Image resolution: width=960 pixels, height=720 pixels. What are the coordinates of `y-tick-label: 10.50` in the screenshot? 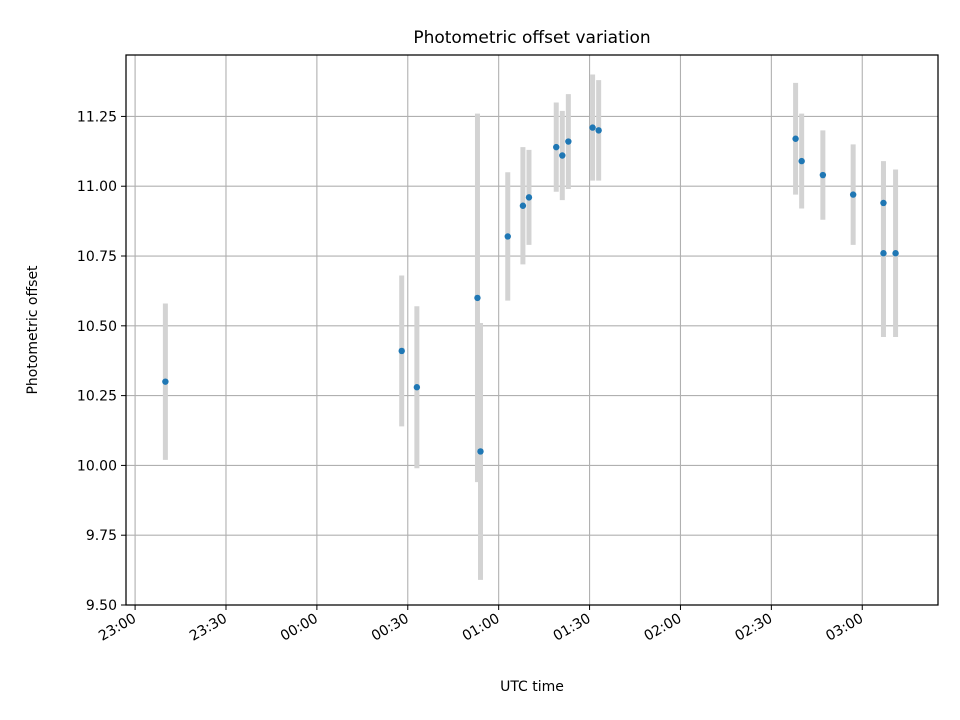 It's located at (97, 327).